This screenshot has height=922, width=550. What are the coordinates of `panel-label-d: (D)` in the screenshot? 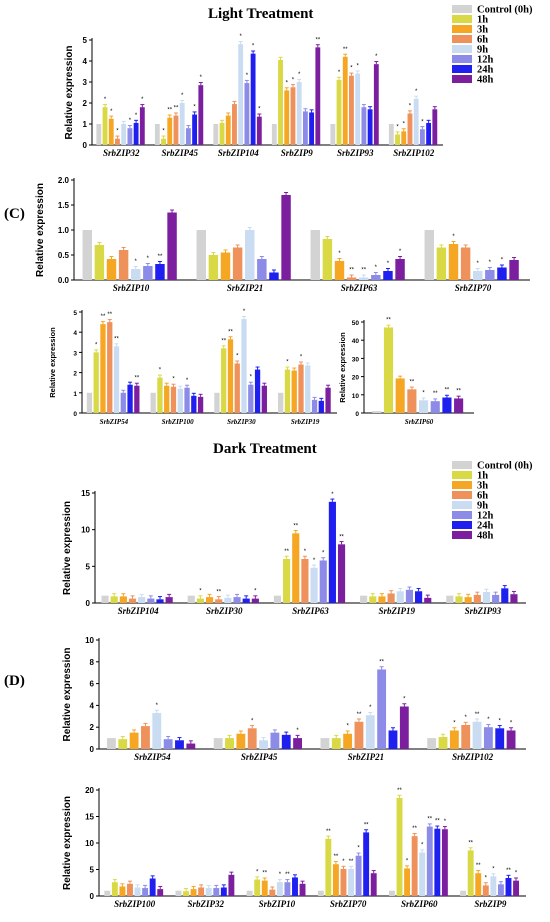 It's located at (14, 681).